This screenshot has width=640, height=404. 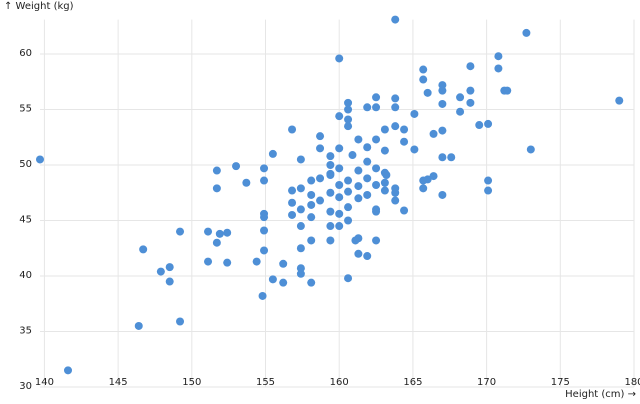 I want to click on x-axis-label: Height (cm) →, so click(x=600, y=394).